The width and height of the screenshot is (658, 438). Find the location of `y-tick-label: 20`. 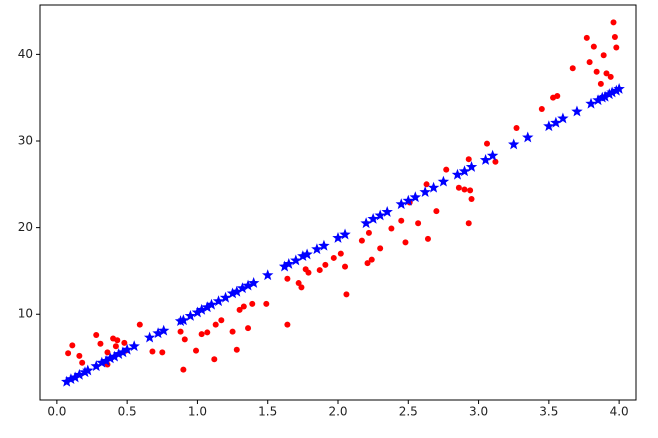

y-tick-label: 20 is located at coordinates (25, 227).